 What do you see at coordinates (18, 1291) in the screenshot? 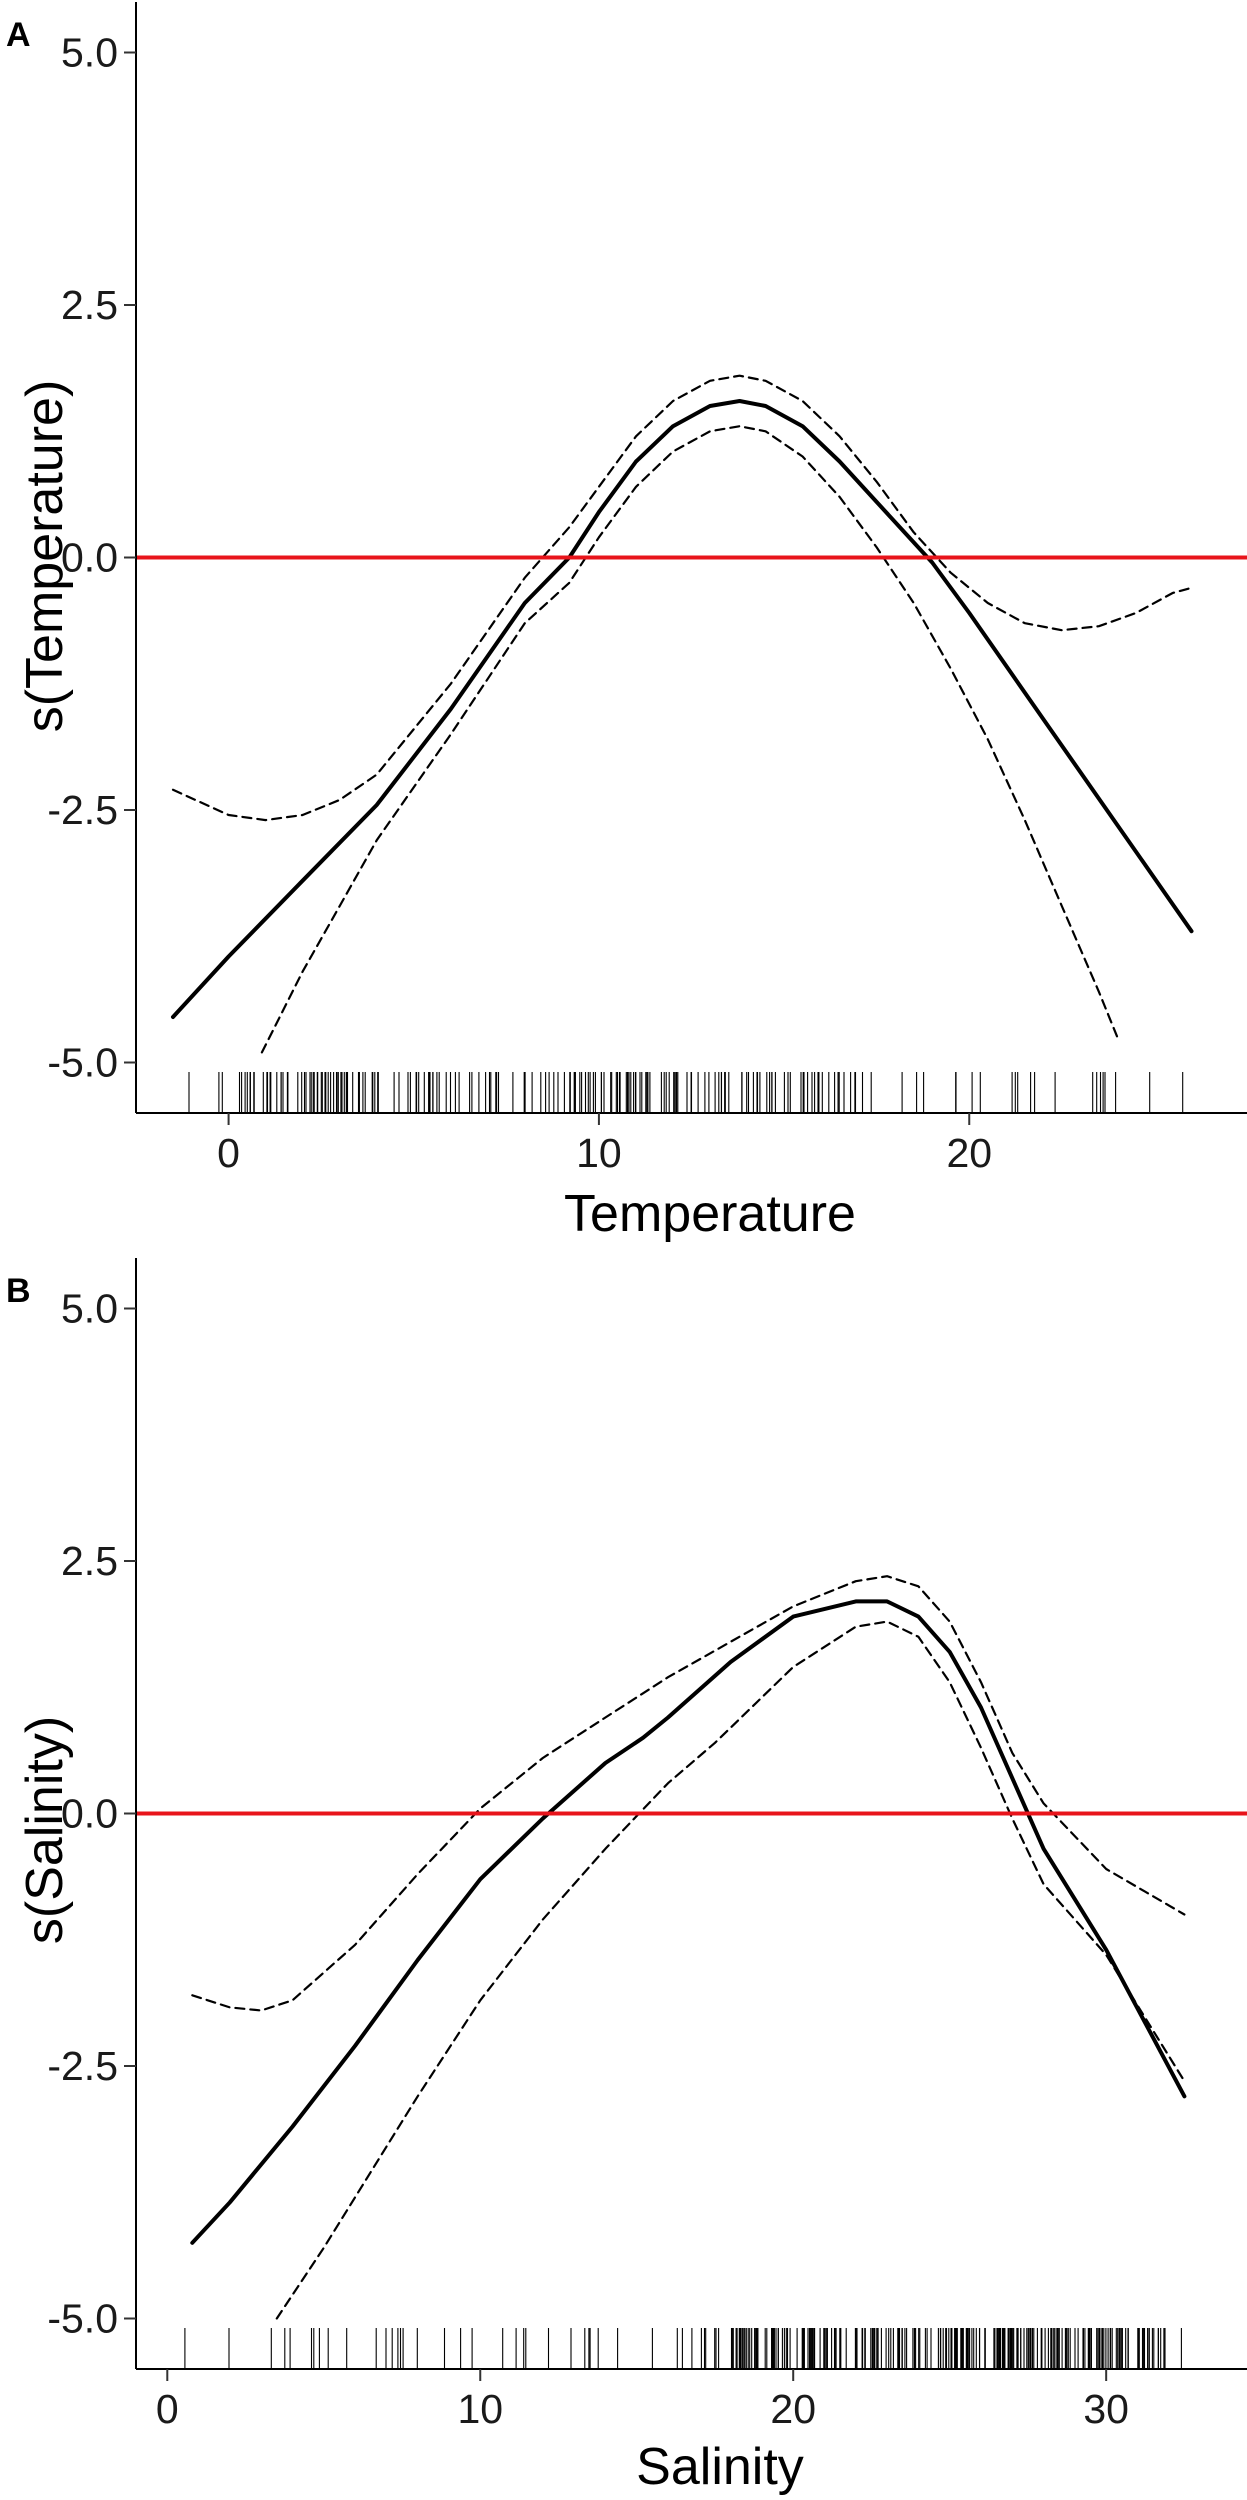
I see `panel-b-letter: B` at bounding box center [18, 1291].